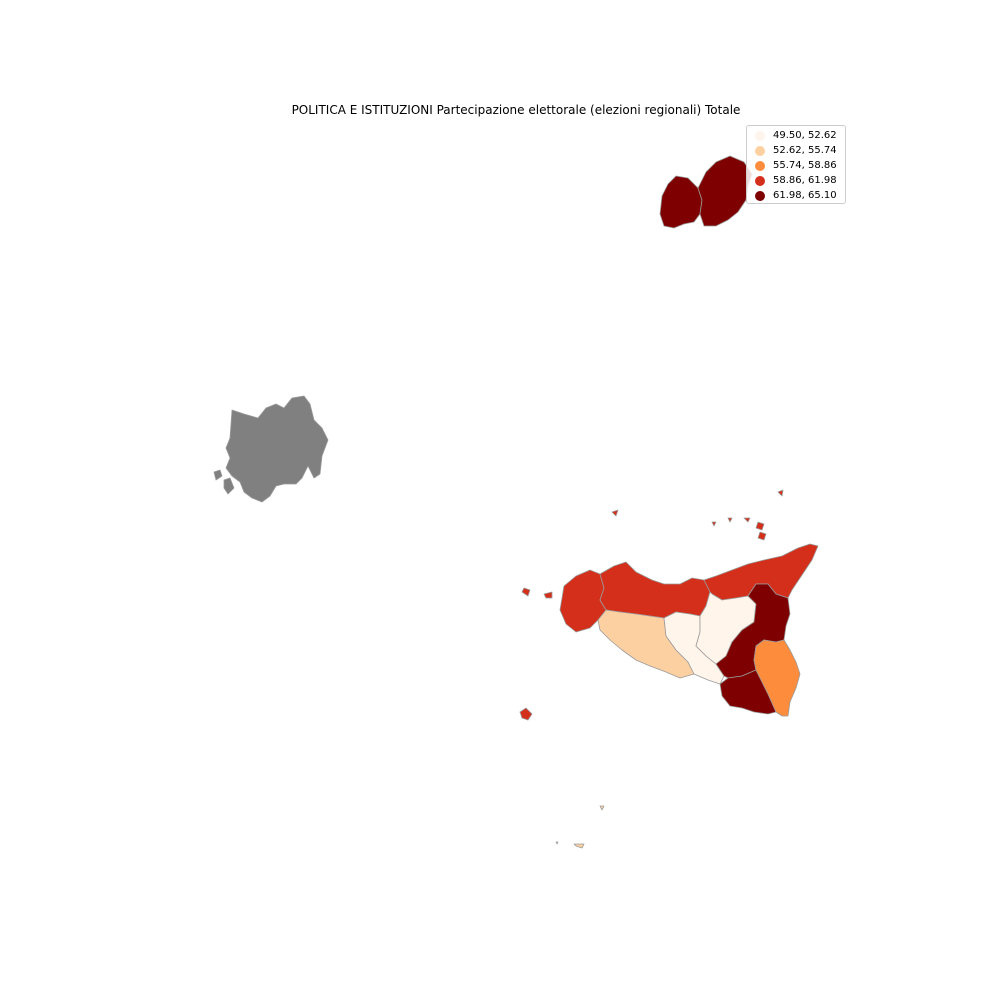  I want to click on region-group-islands, so click(651, 669).